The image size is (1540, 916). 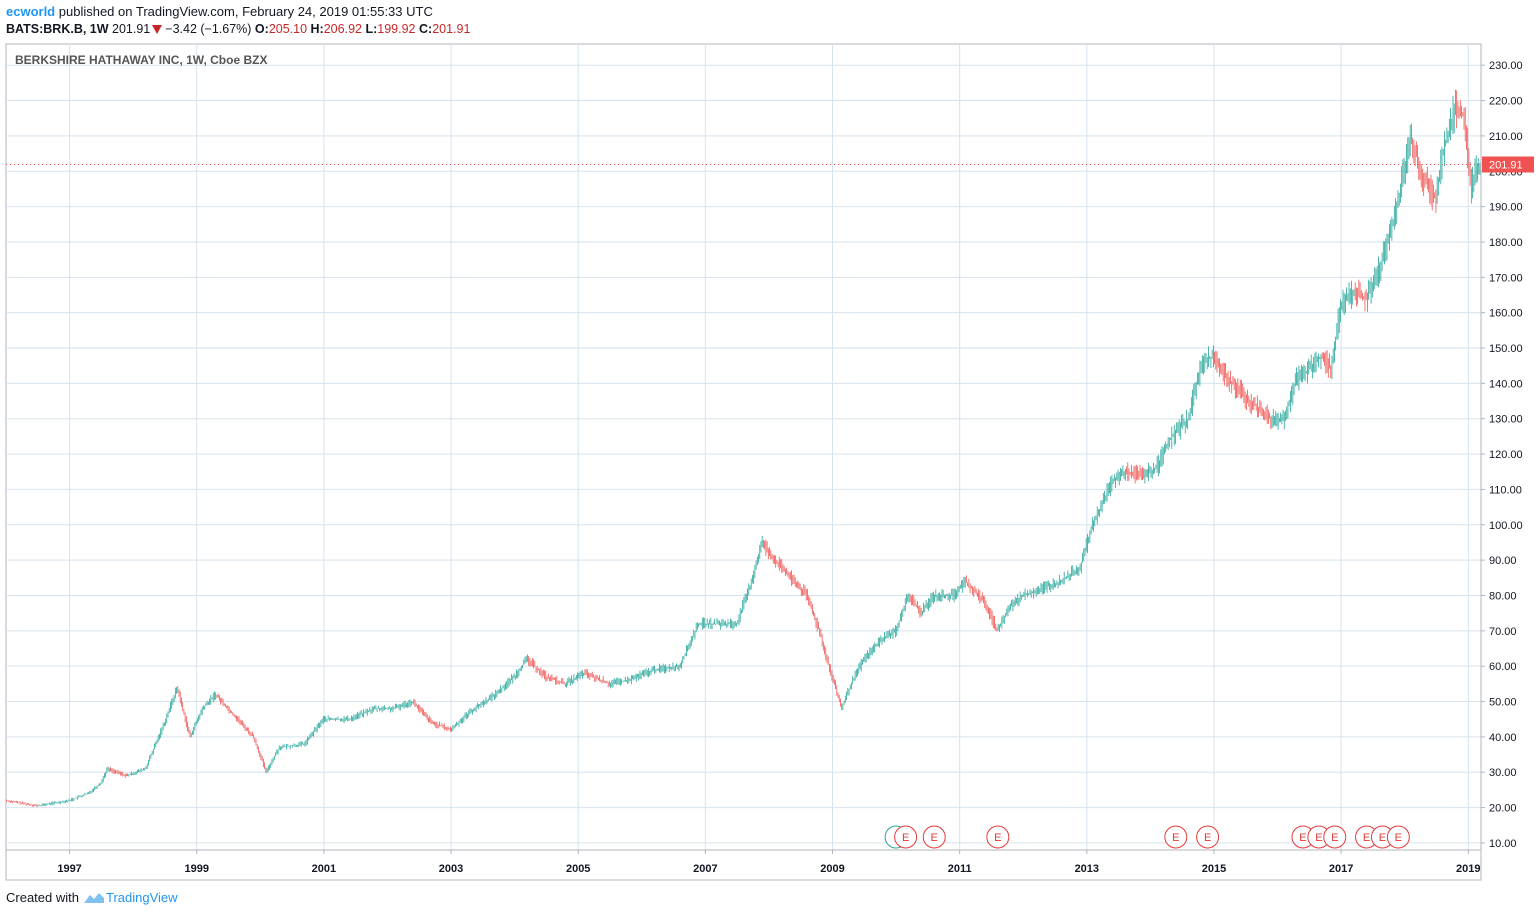 I want to click on price-tick-label: 180.00, so click(x=1506, y=243).